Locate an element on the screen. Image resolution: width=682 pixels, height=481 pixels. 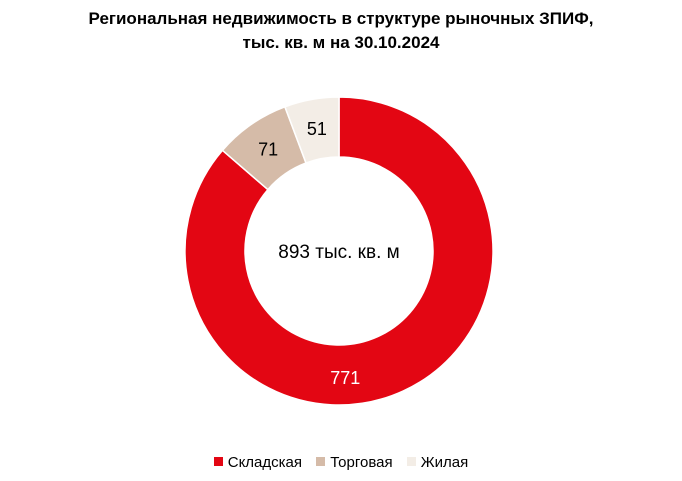
legend-item-torgovaya: Торговая is located at coordinates (354, 462).